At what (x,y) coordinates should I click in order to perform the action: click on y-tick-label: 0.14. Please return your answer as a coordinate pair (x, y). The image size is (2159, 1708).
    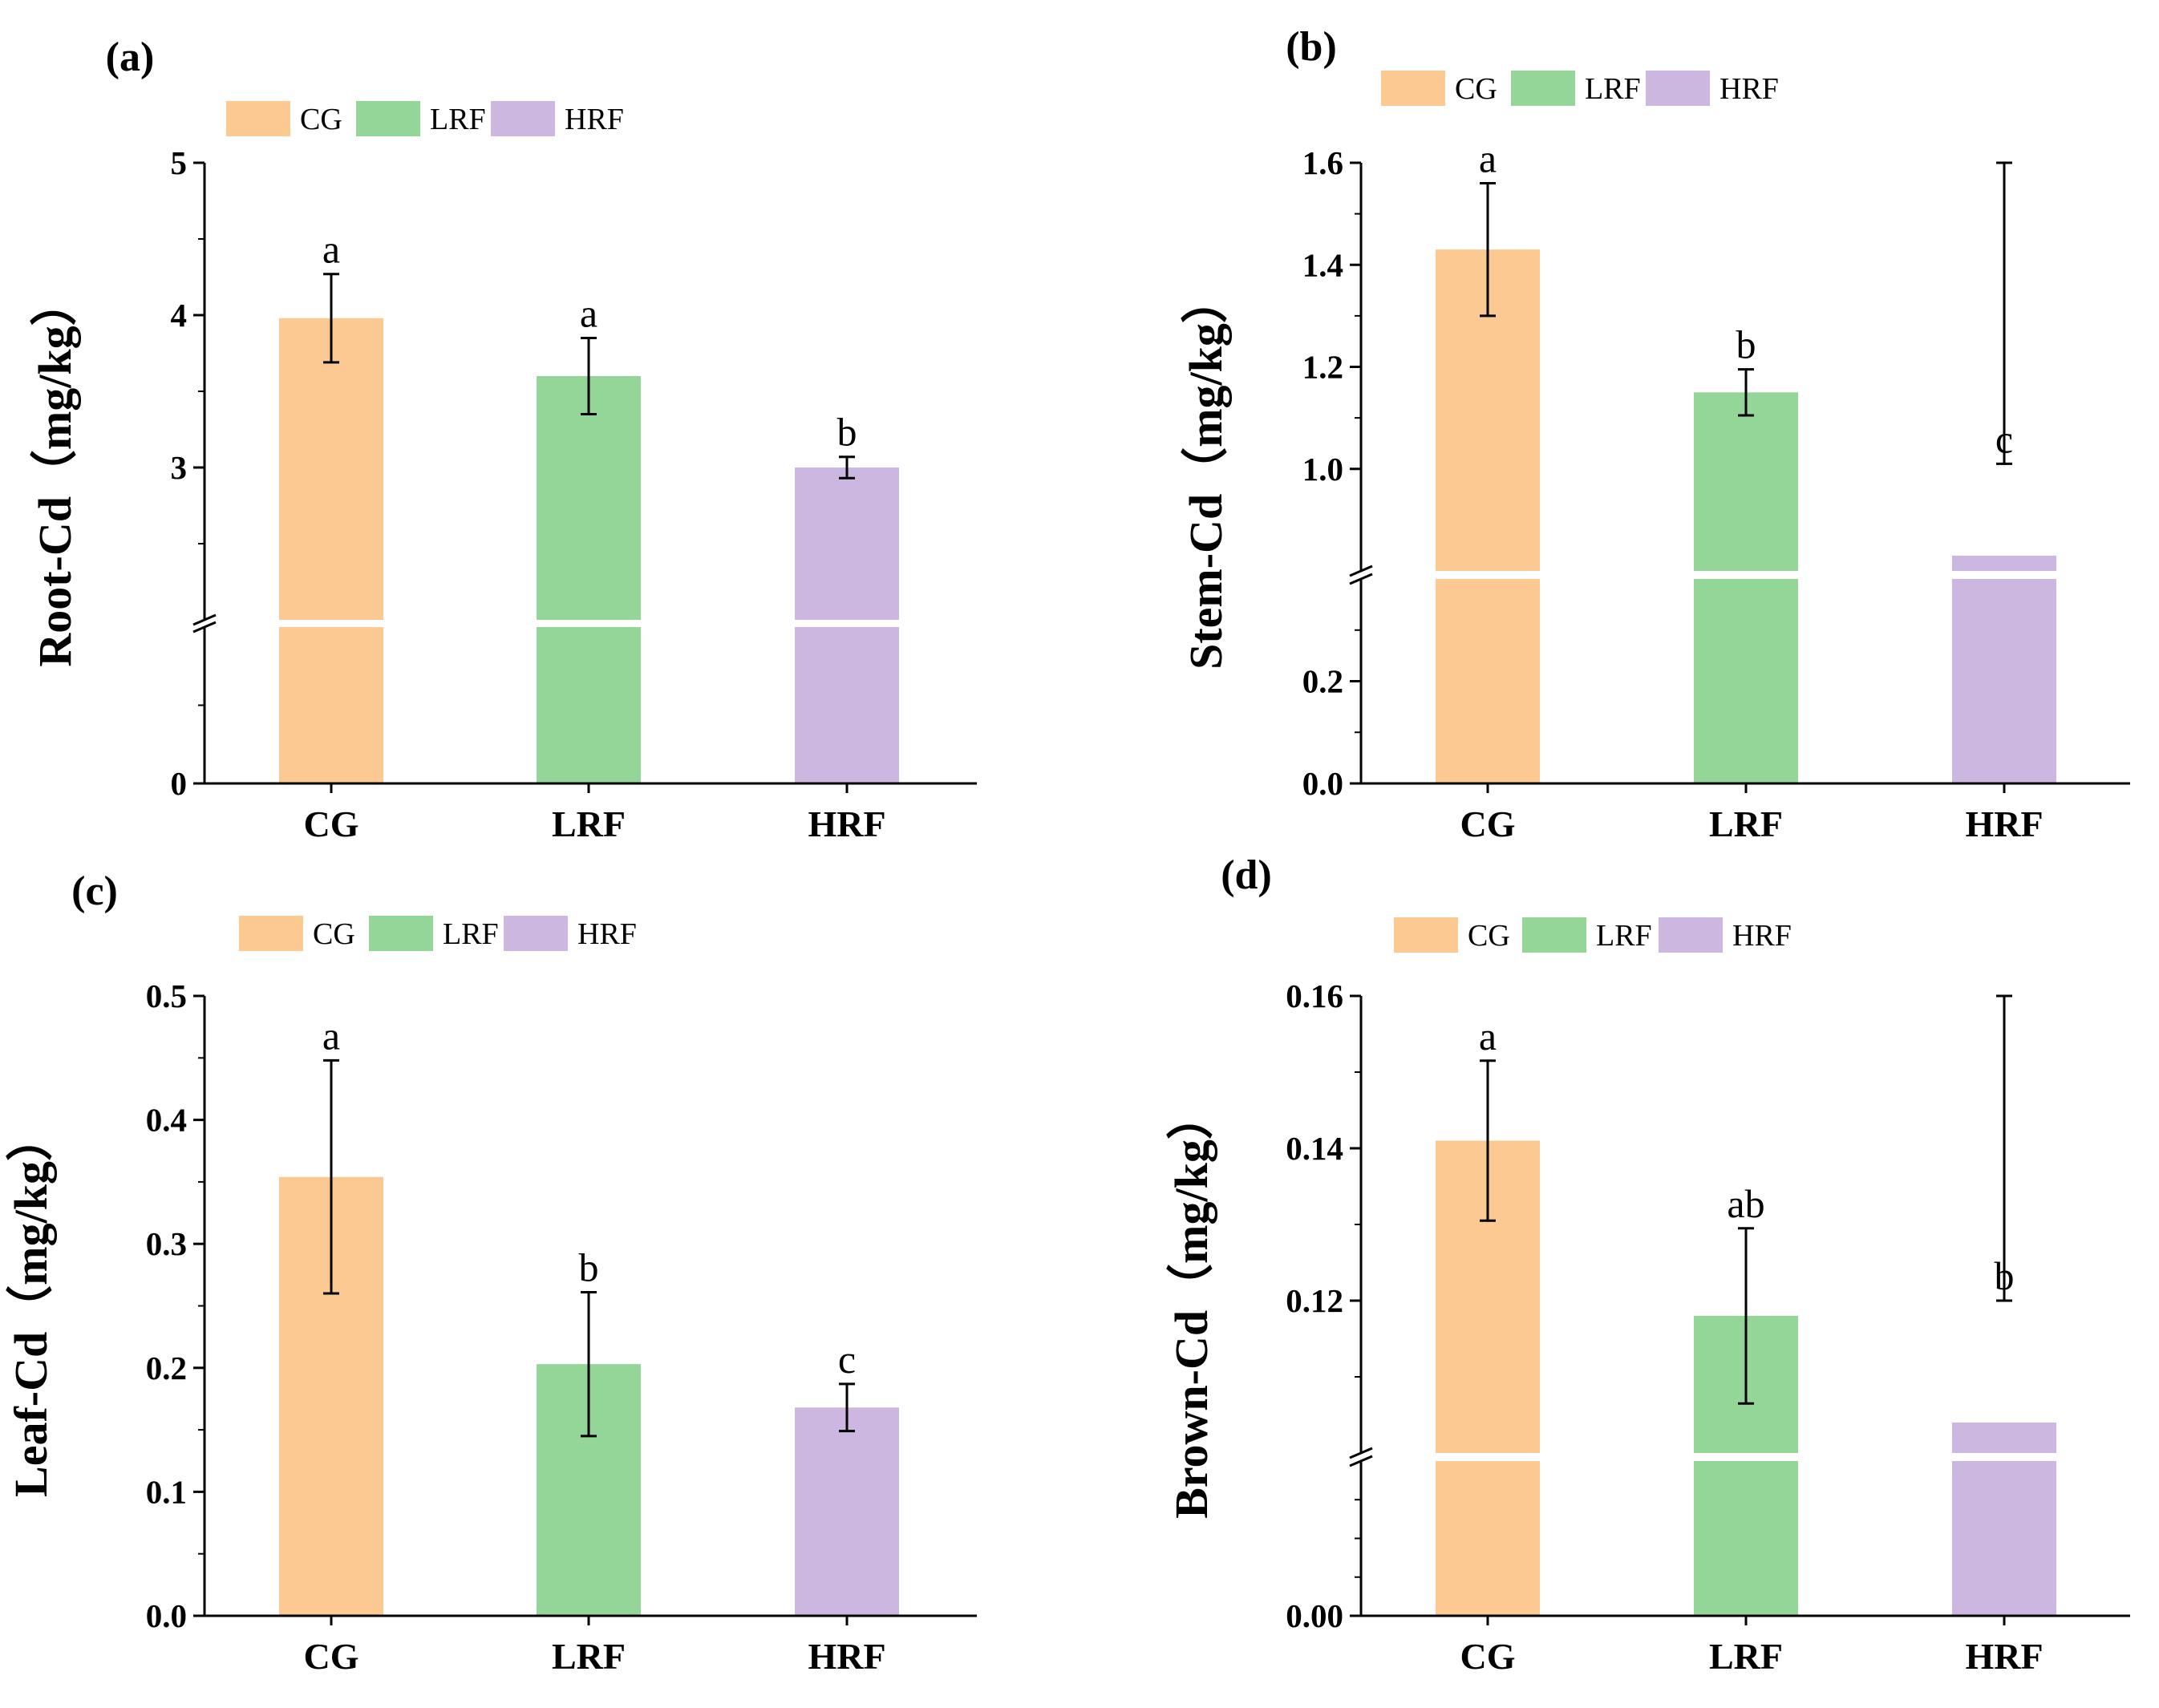
    Looking at the image, I should click on (1314, 1148).